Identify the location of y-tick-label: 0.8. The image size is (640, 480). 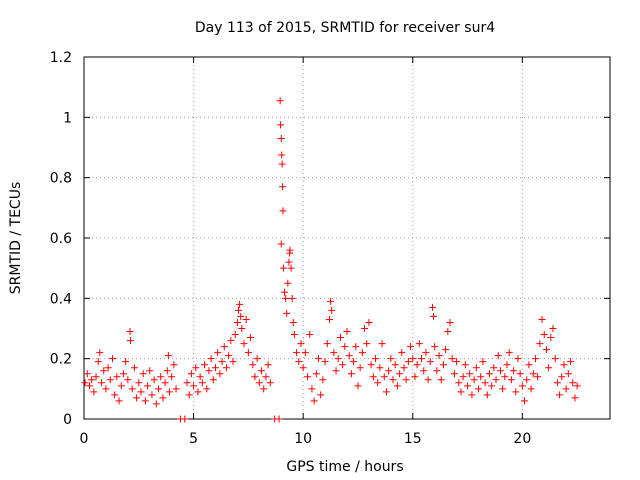
(61, 179).